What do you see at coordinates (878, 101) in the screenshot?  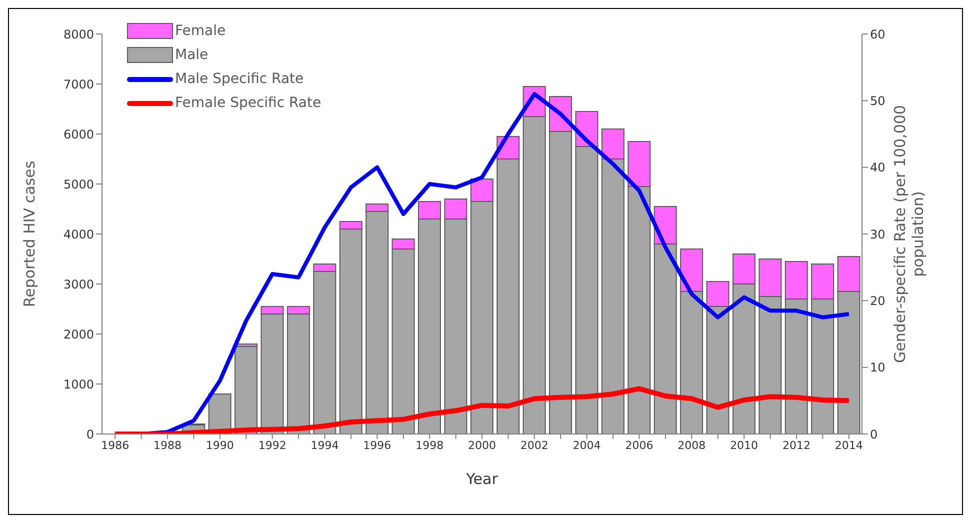 I see `y2-tick-label: 50` at bounding box center [878, 101].